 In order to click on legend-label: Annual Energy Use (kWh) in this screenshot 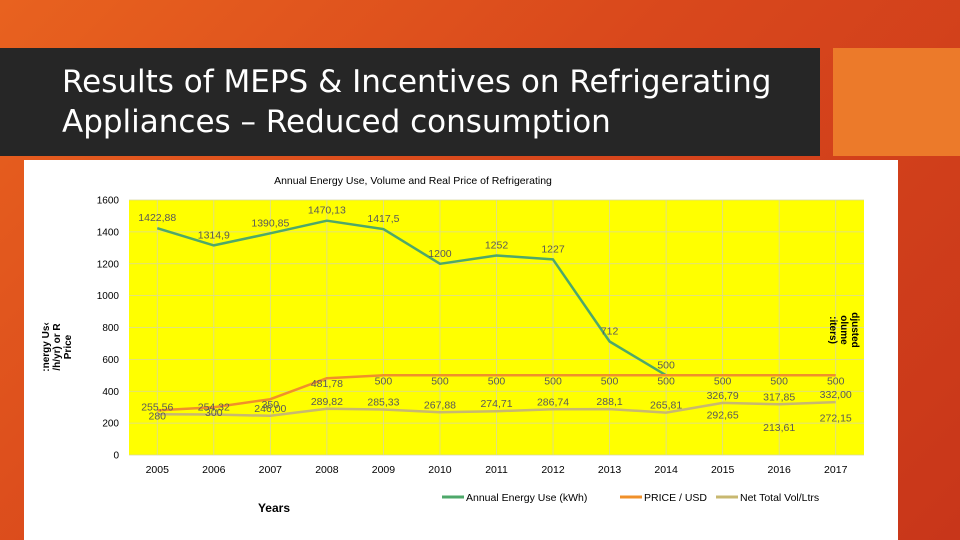, I will do `click(526, 498)`.